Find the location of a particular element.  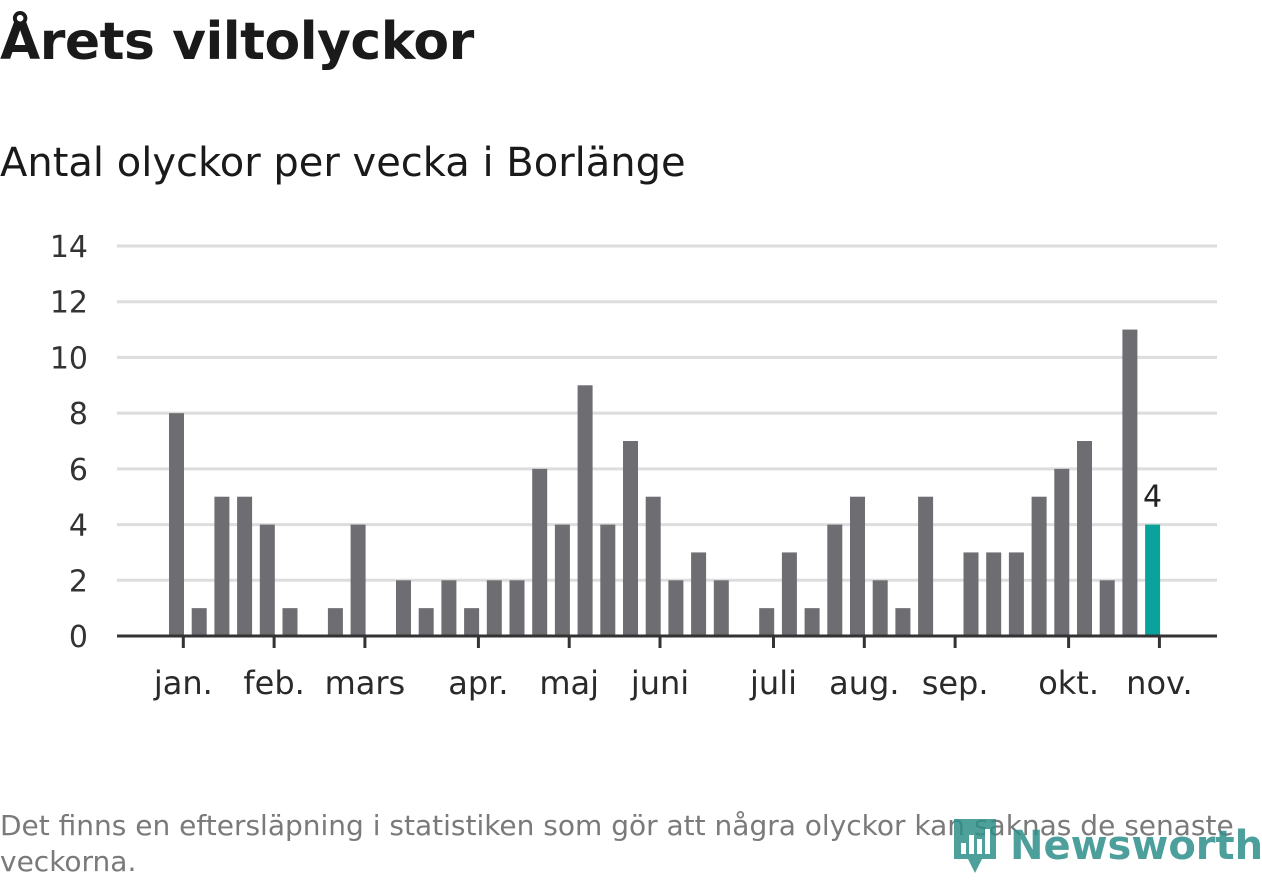

y-tick-label: 8 is located at coordinates (78, 414).